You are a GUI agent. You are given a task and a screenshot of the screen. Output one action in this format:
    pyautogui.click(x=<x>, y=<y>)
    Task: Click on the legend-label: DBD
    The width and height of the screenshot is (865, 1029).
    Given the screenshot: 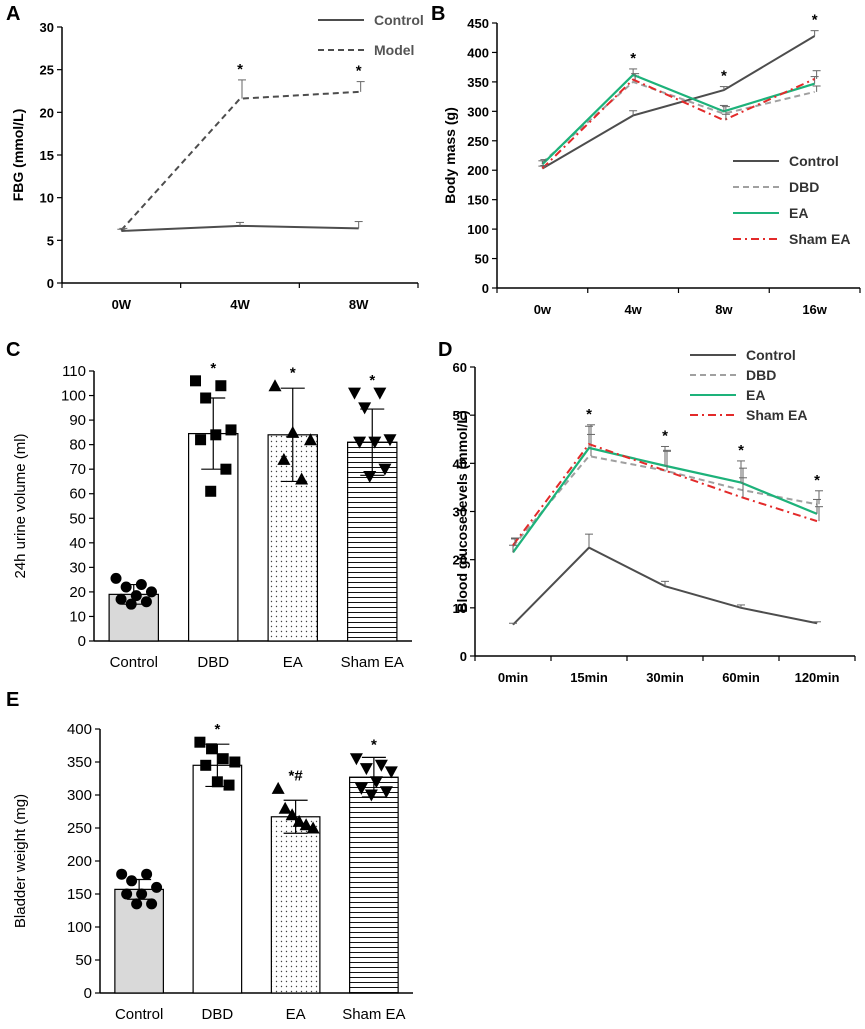 What is the action you would take?
    pyautogui.click(x=804, y=187)
    